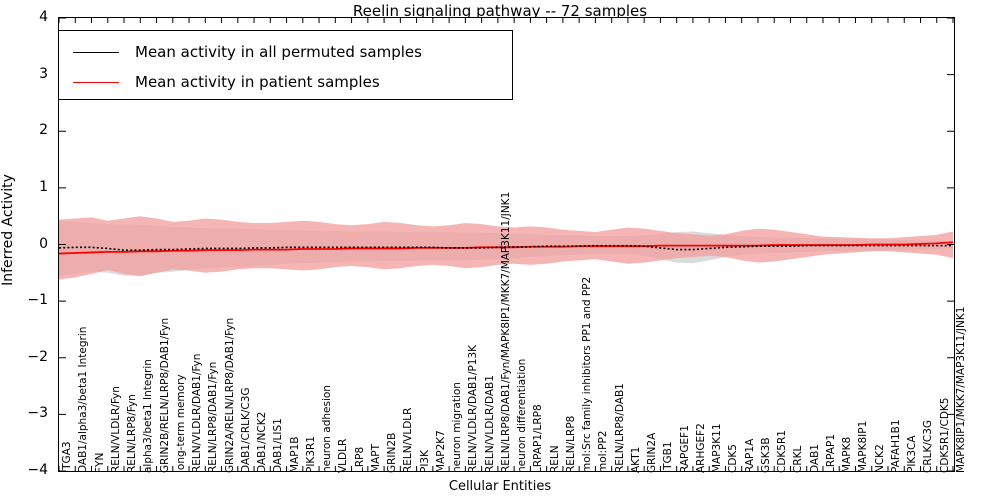 The width and height of the screenshot is (1000, 500). Describe the element at coordinates (522, 415) in the screenshot. I see `x-tick-label: neuron differentiation` at that location.